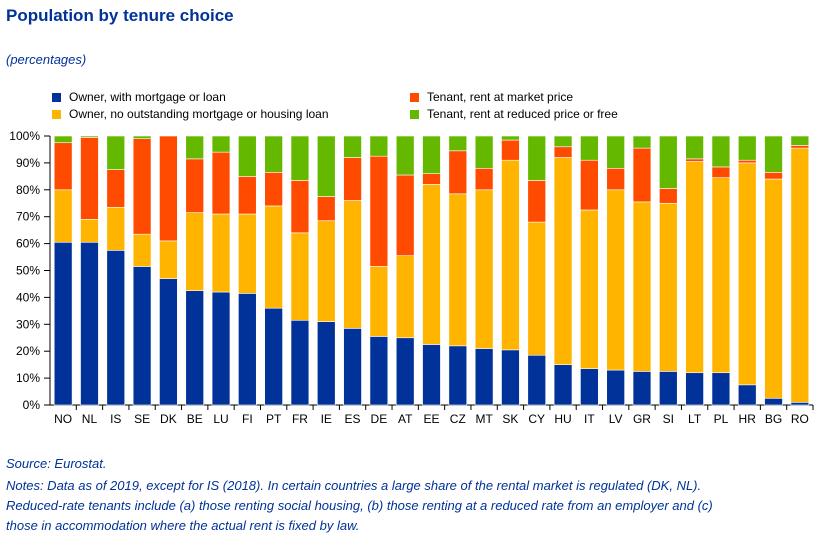 The width and height of the screenshot is (826, 547). I want to click on bar-segment-es-s3, so click(352, 146).